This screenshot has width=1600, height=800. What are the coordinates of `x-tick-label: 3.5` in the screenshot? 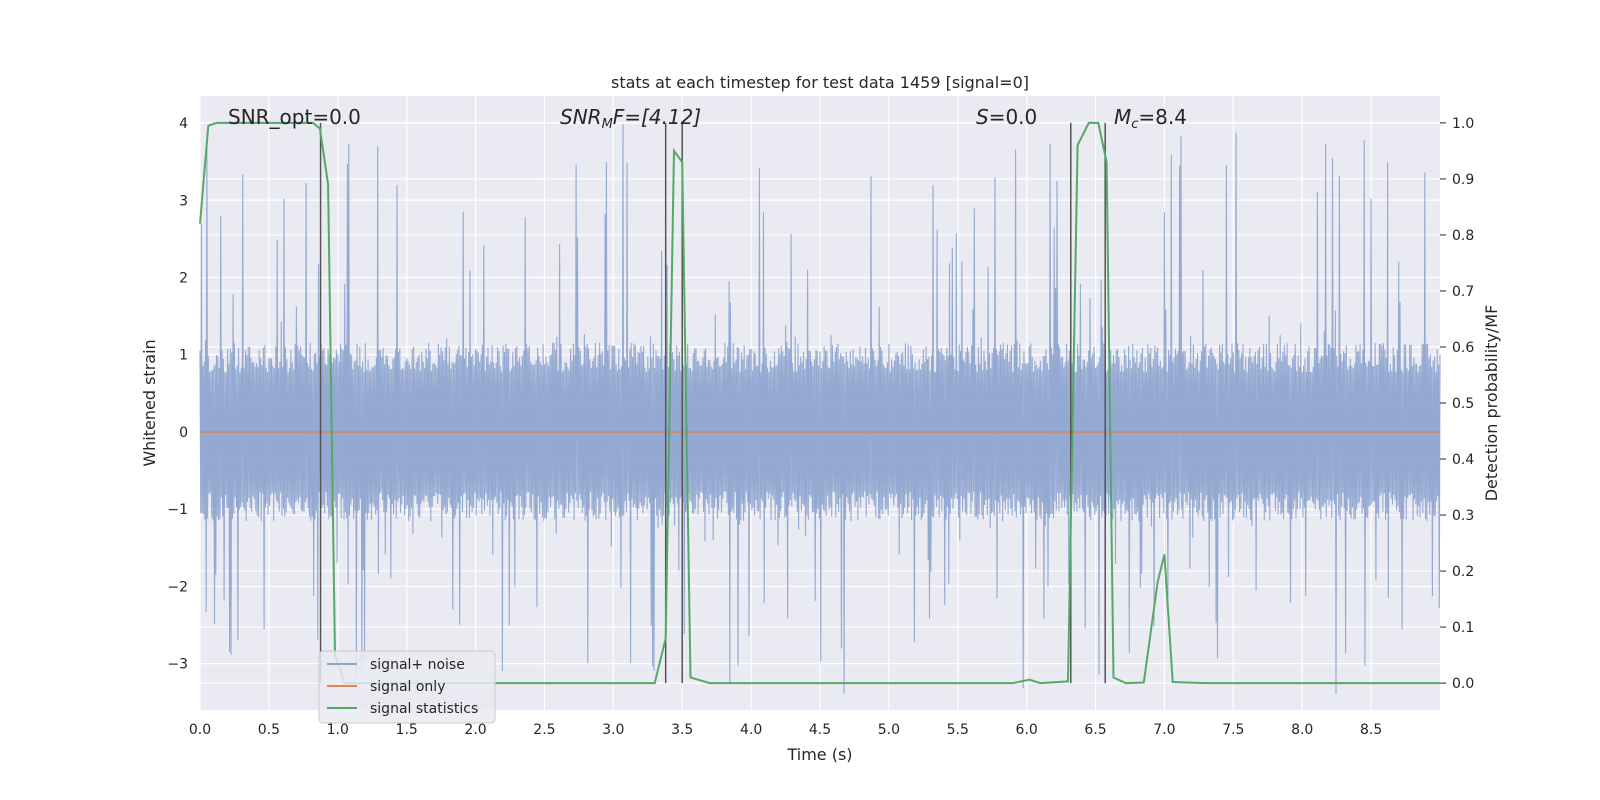 It's located at (682, 730).